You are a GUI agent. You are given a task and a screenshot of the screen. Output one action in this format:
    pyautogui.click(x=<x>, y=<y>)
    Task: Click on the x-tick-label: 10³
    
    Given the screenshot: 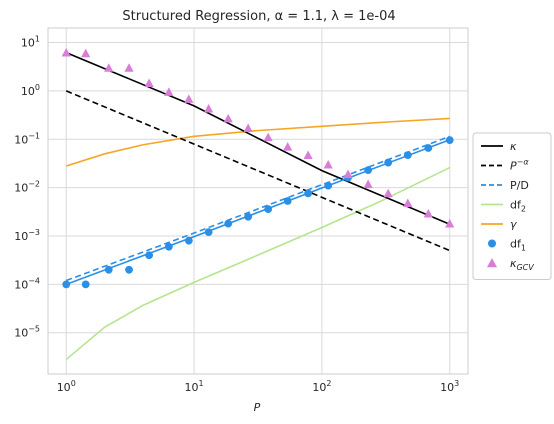 What is the action you would take?
    pyautogui.click(x=449, y=386)
    